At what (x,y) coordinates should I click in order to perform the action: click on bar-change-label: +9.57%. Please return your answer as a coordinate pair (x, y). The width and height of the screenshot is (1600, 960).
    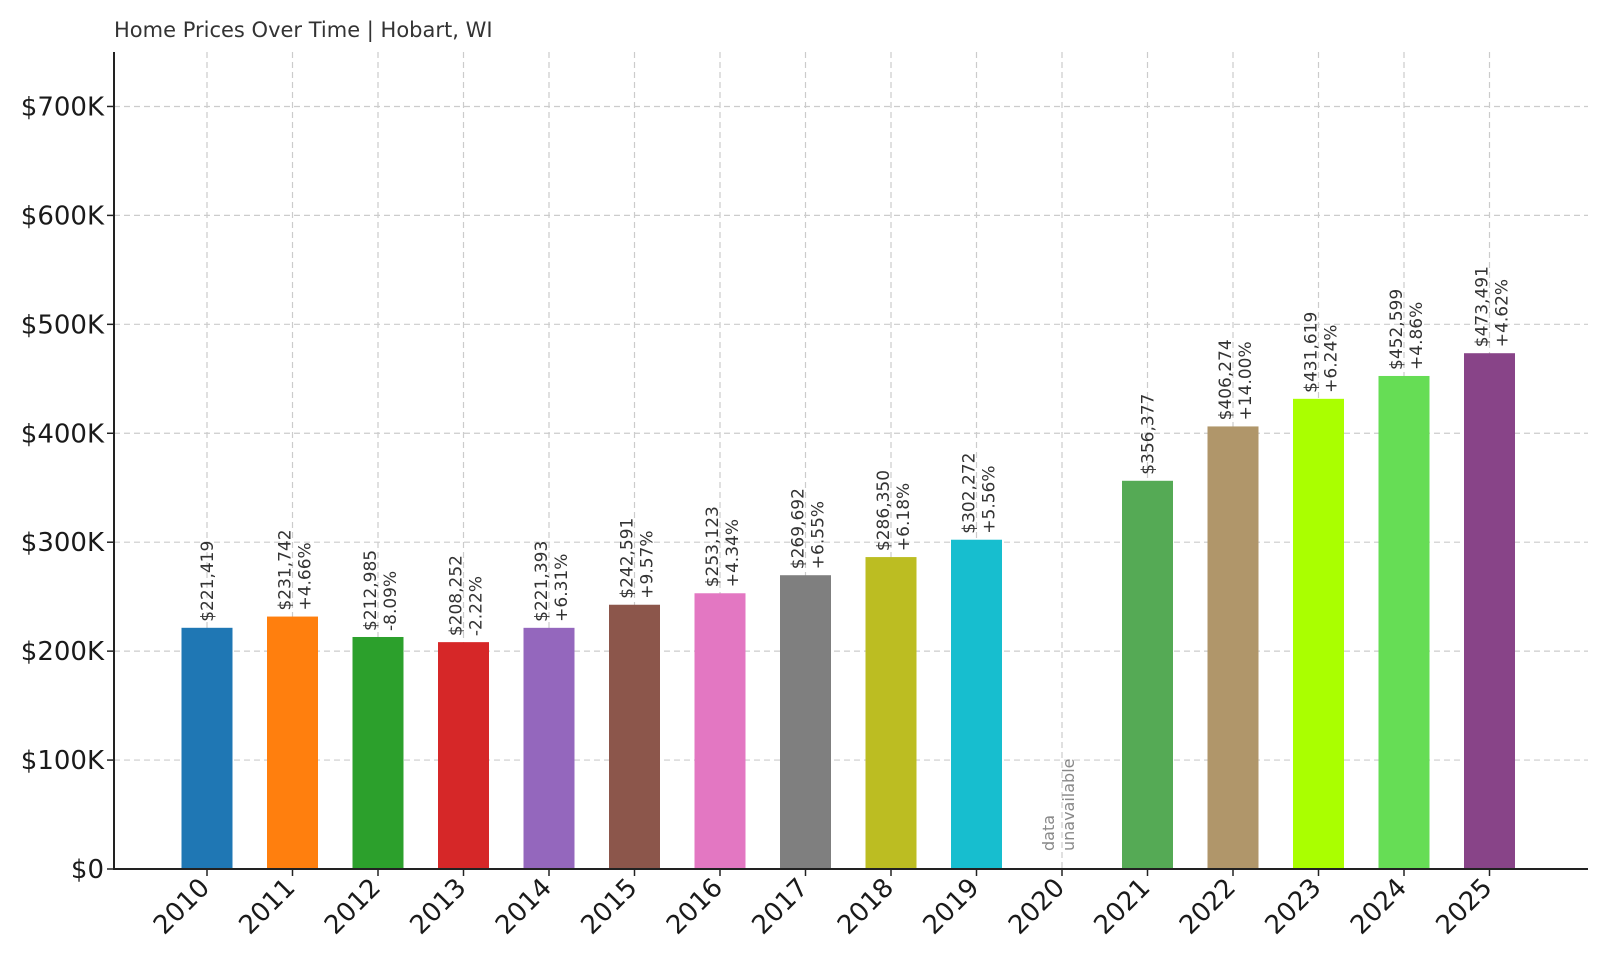
    Looking at the image, I should click on (648, 564).